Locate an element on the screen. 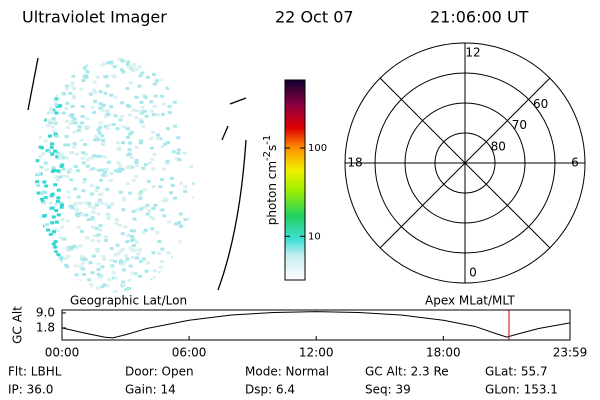  lat-label: 80 is located at coordinates (498, 146).